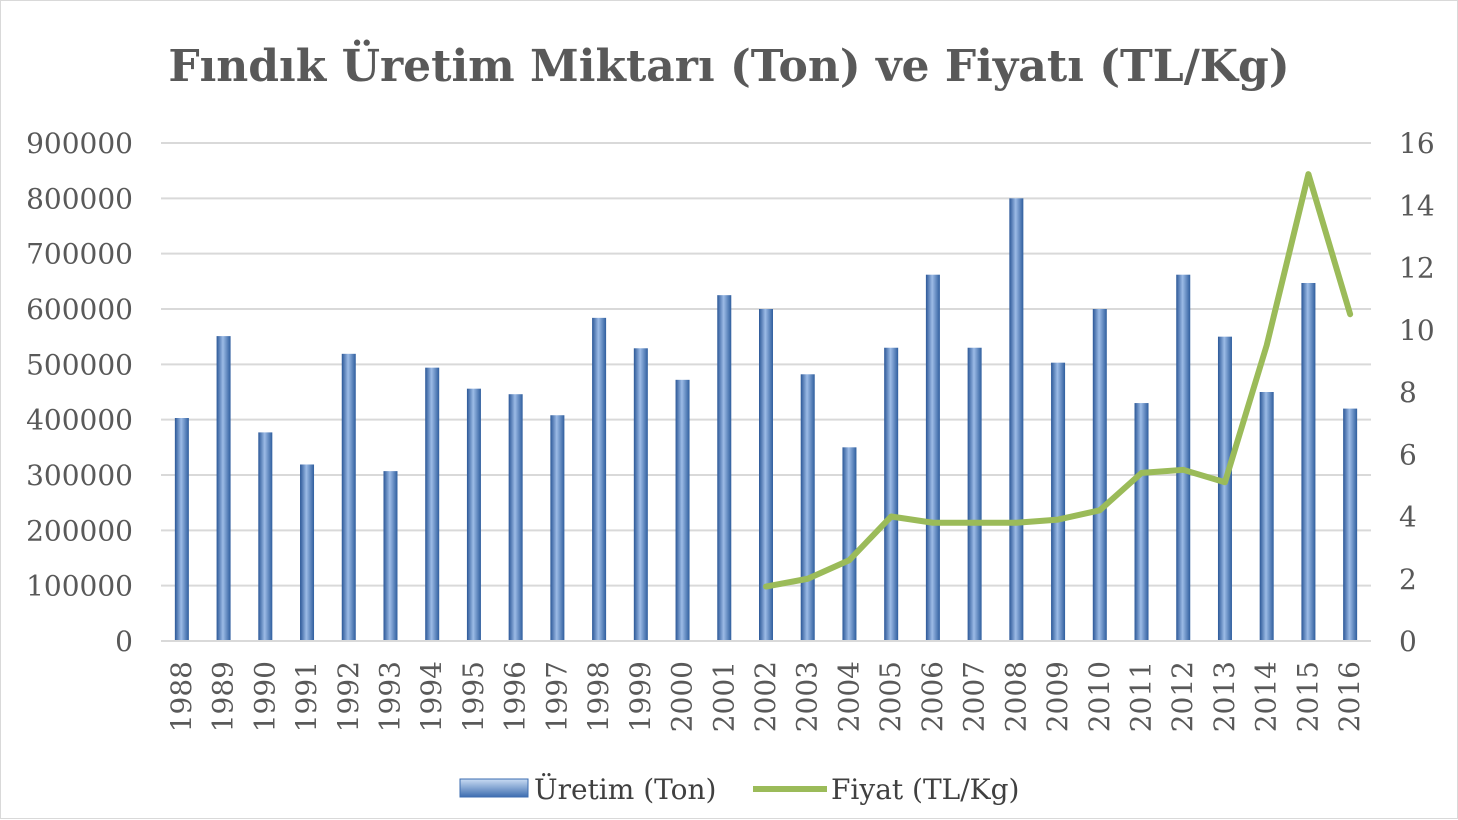 The width and height of the screenshot is (1458, 820). What do you see at coordinates (890, 696) in the screenshot?
I see `x-tick-label: 2005` at bounding box center [890, 696].